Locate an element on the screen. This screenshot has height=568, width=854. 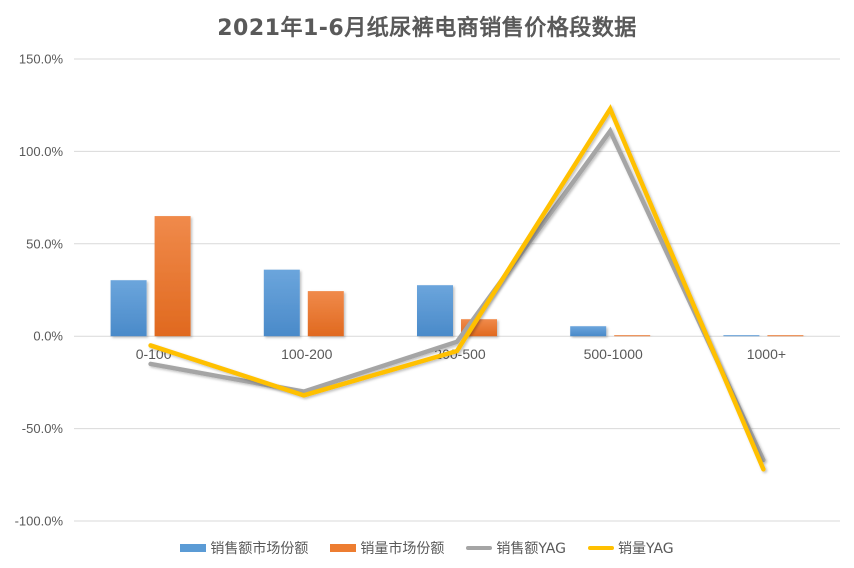
legend-item-sales-yag: 销售额YAG is located at coordinates (516, 548).